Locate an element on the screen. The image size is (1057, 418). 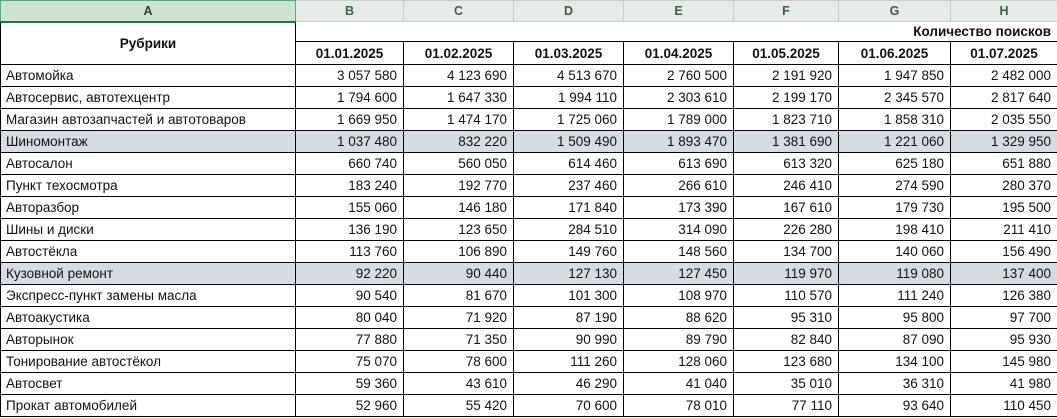
category-cell: Авторынок is located at coordinates (148, 339).